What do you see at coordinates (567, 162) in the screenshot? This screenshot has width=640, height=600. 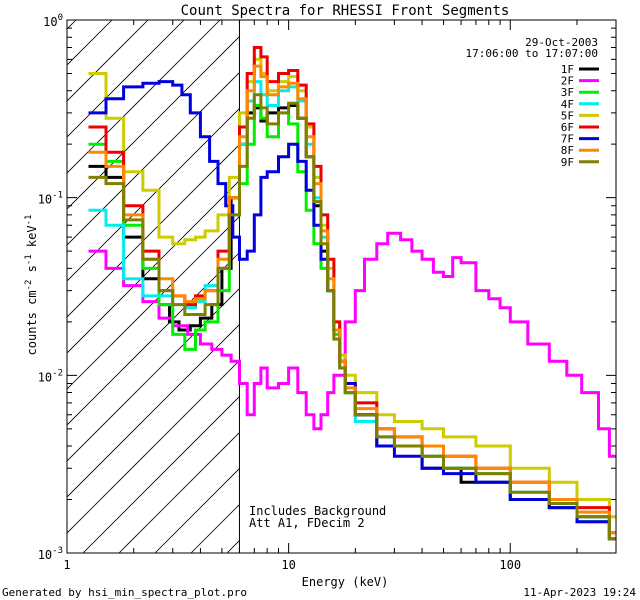 I see `legend-label-9F: 9F` at bounding box center [567, 162].